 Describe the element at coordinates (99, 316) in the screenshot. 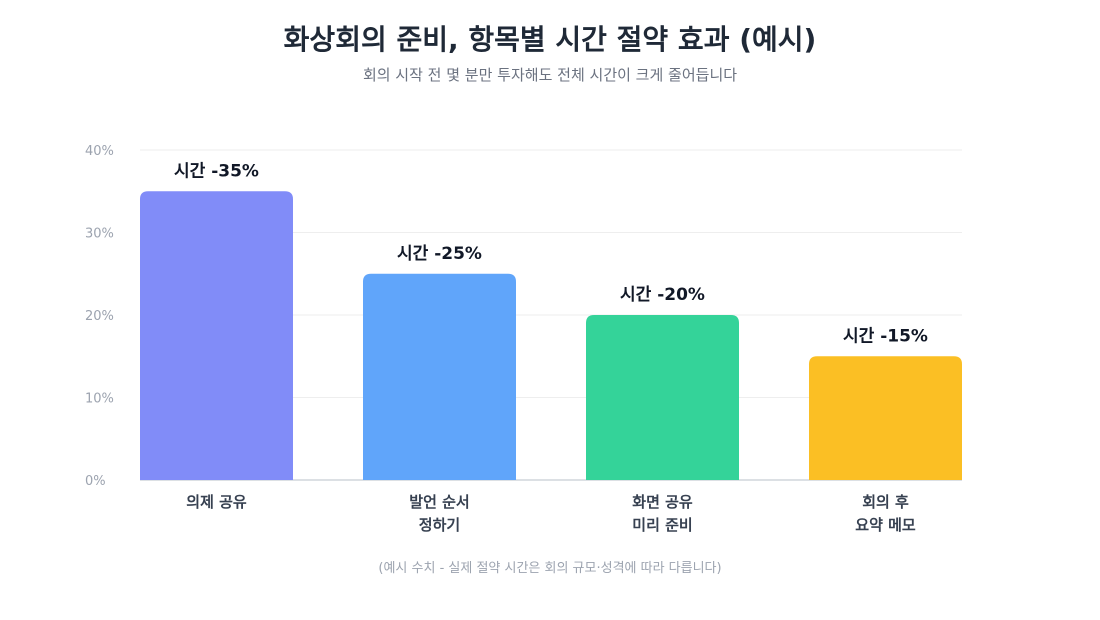

I see `y-tick-label: 20%` at that location.